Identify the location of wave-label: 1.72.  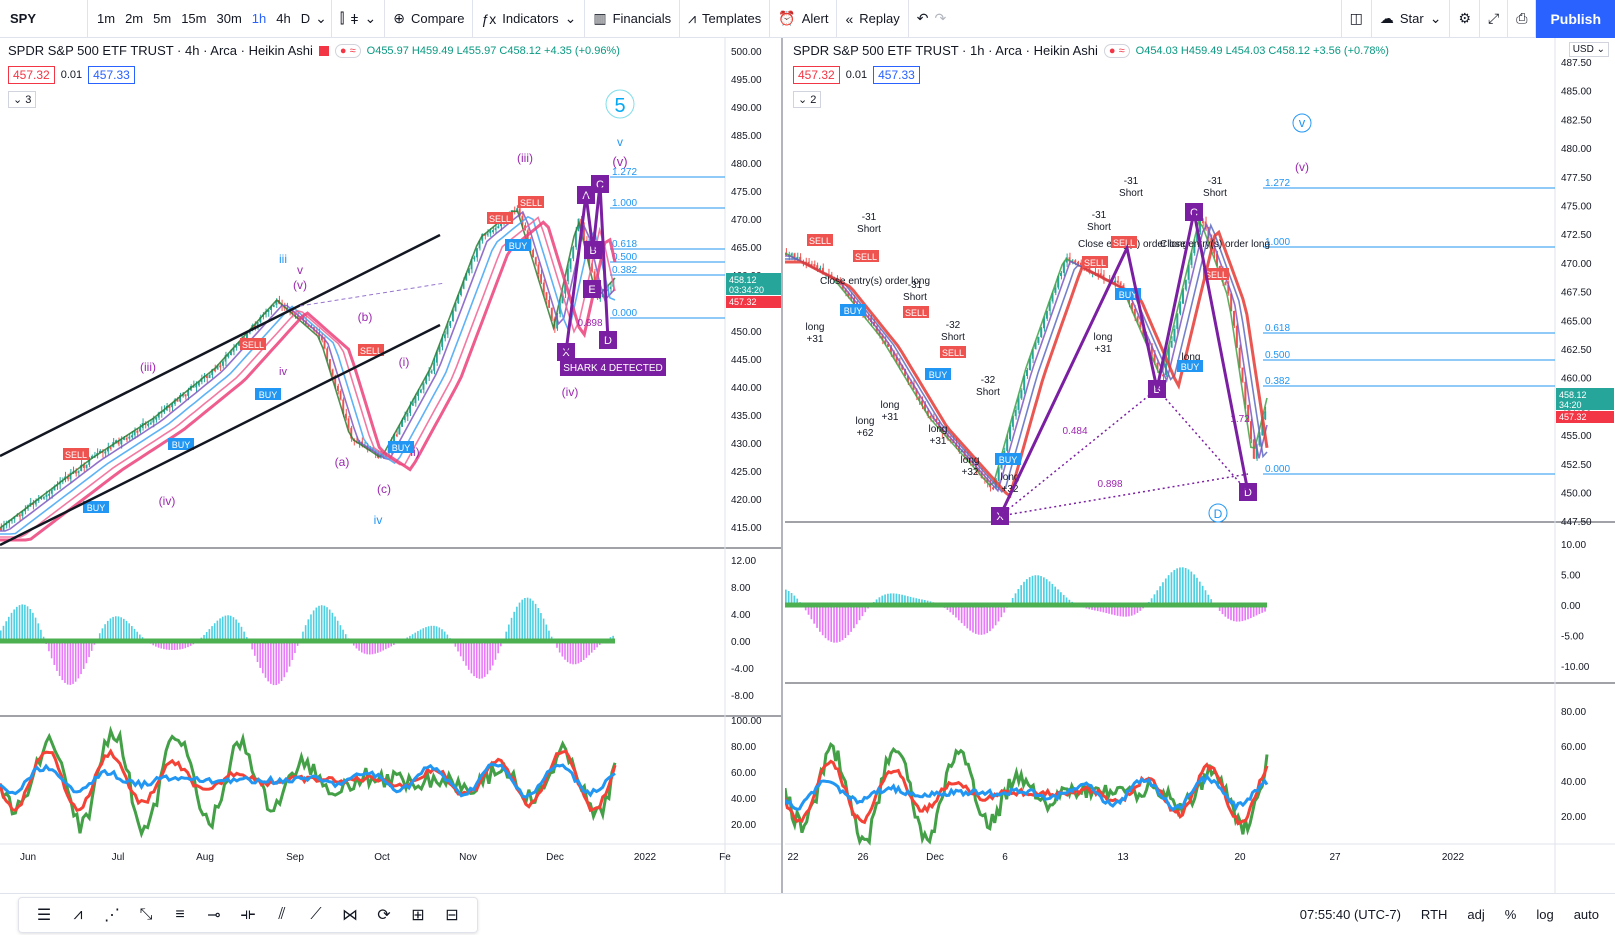
(1240, 419).